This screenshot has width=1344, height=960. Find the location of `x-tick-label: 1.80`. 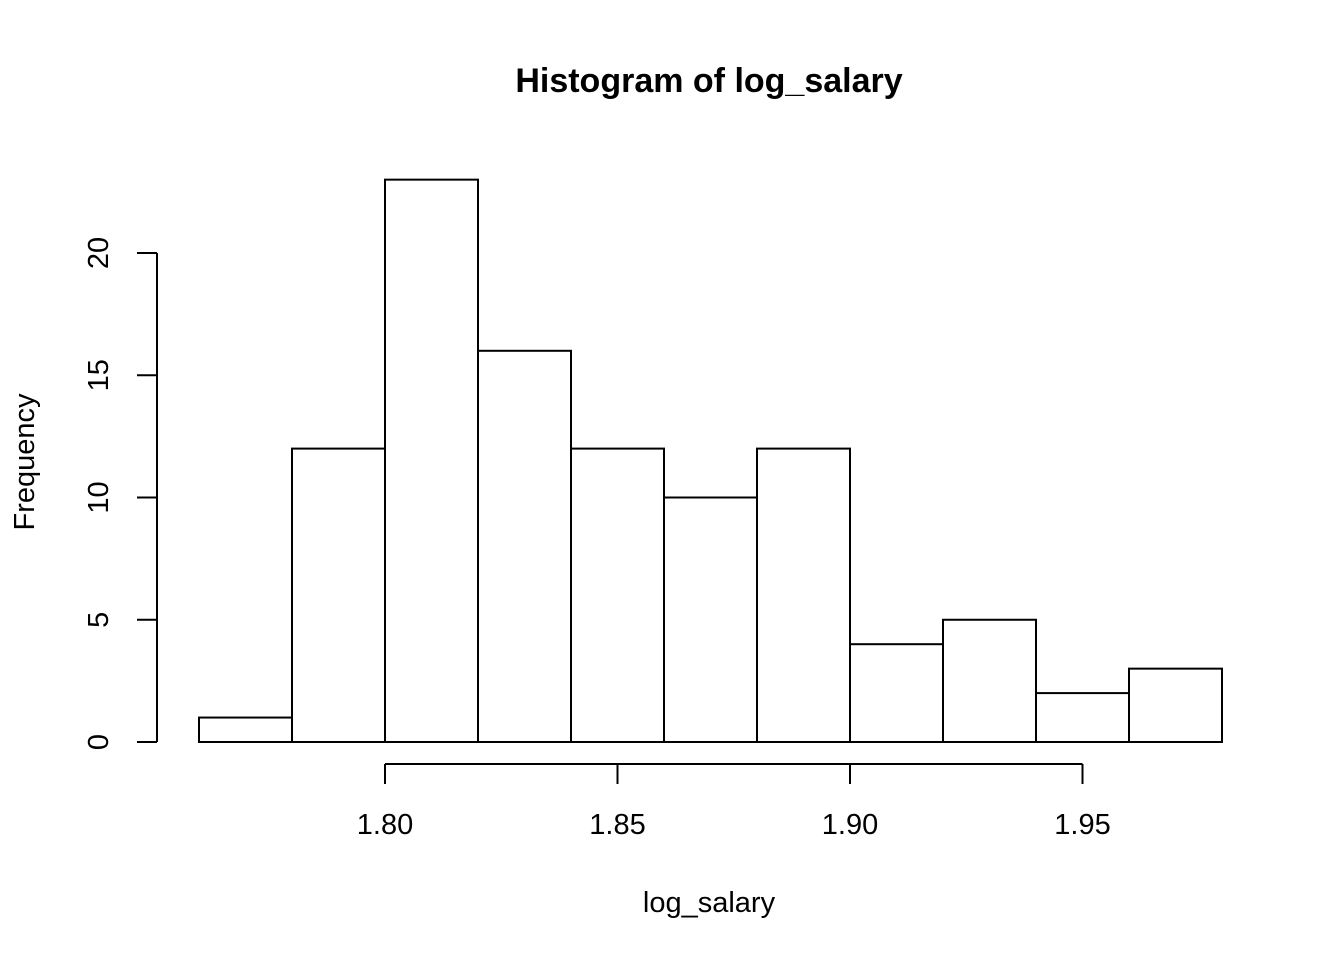

x-tick-label: 1.80 is located at coordinates (385, 825).